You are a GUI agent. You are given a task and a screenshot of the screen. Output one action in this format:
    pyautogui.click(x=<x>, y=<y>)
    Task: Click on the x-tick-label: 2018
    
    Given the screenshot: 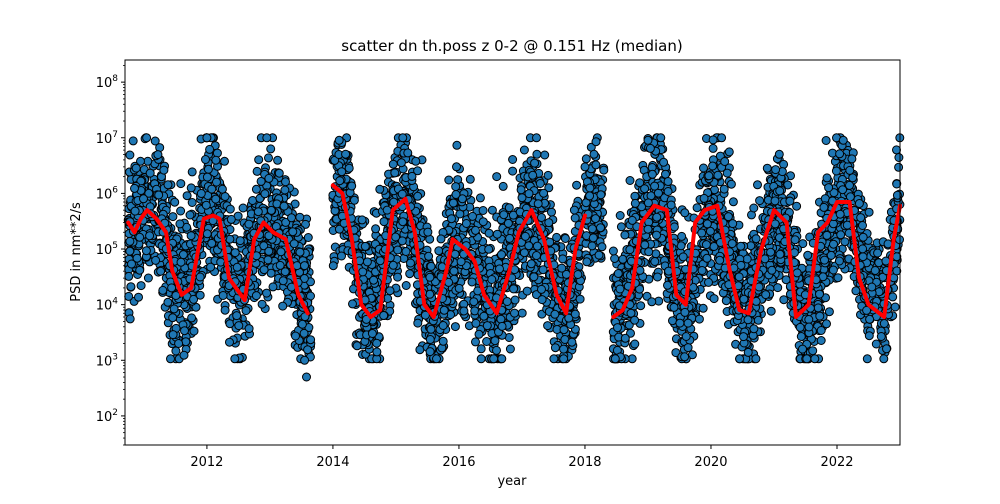 What is the action you would take?
    pyautogui.click(x=584, y=462)
    